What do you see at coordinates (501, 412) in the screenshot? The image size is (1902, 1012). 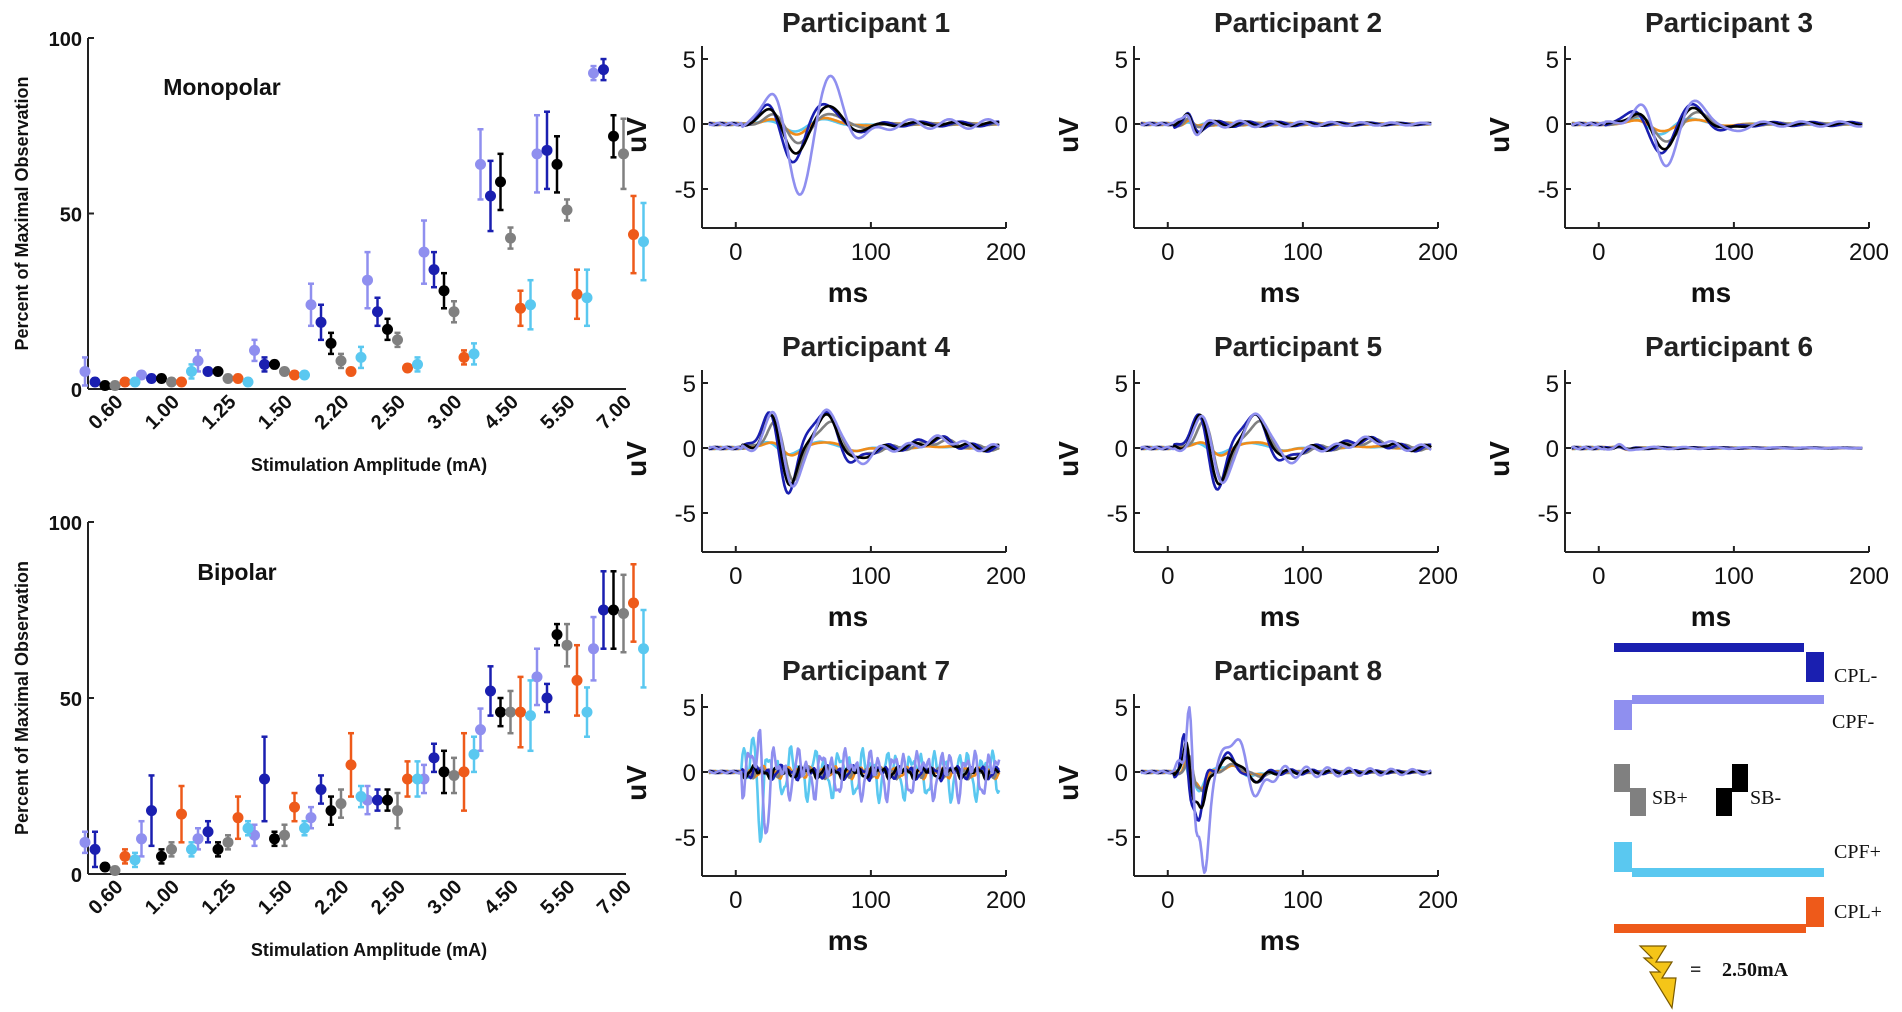 I see `x-tick-label: 4.50` at bounding box center [501, 412].